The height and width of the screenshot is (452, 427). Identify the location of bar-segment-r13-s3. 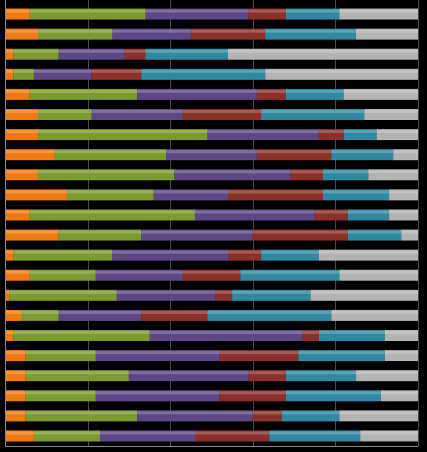
(170, 255).